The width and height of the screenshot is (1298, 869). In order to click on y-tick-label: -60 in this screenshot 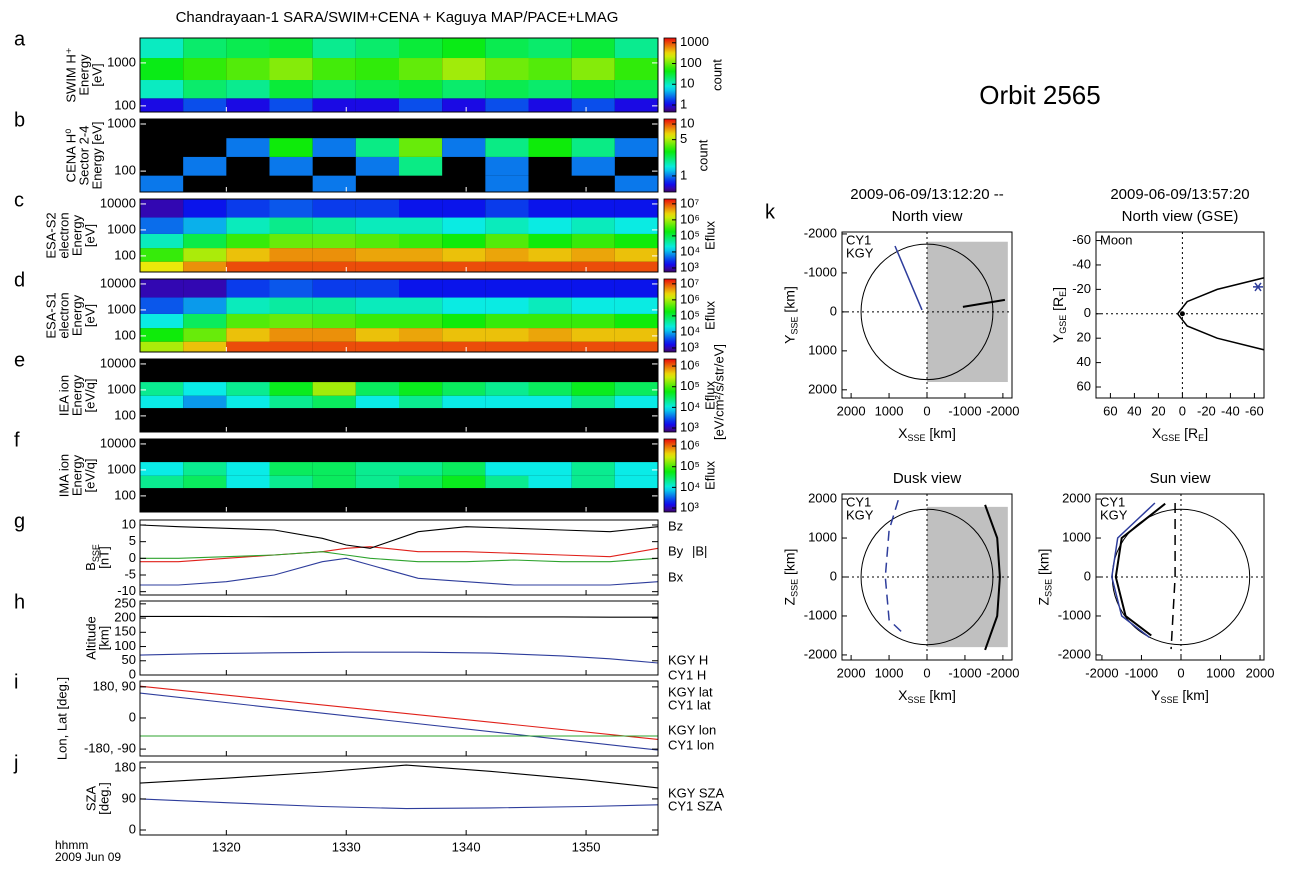, I will do `click(1081, 239)`.